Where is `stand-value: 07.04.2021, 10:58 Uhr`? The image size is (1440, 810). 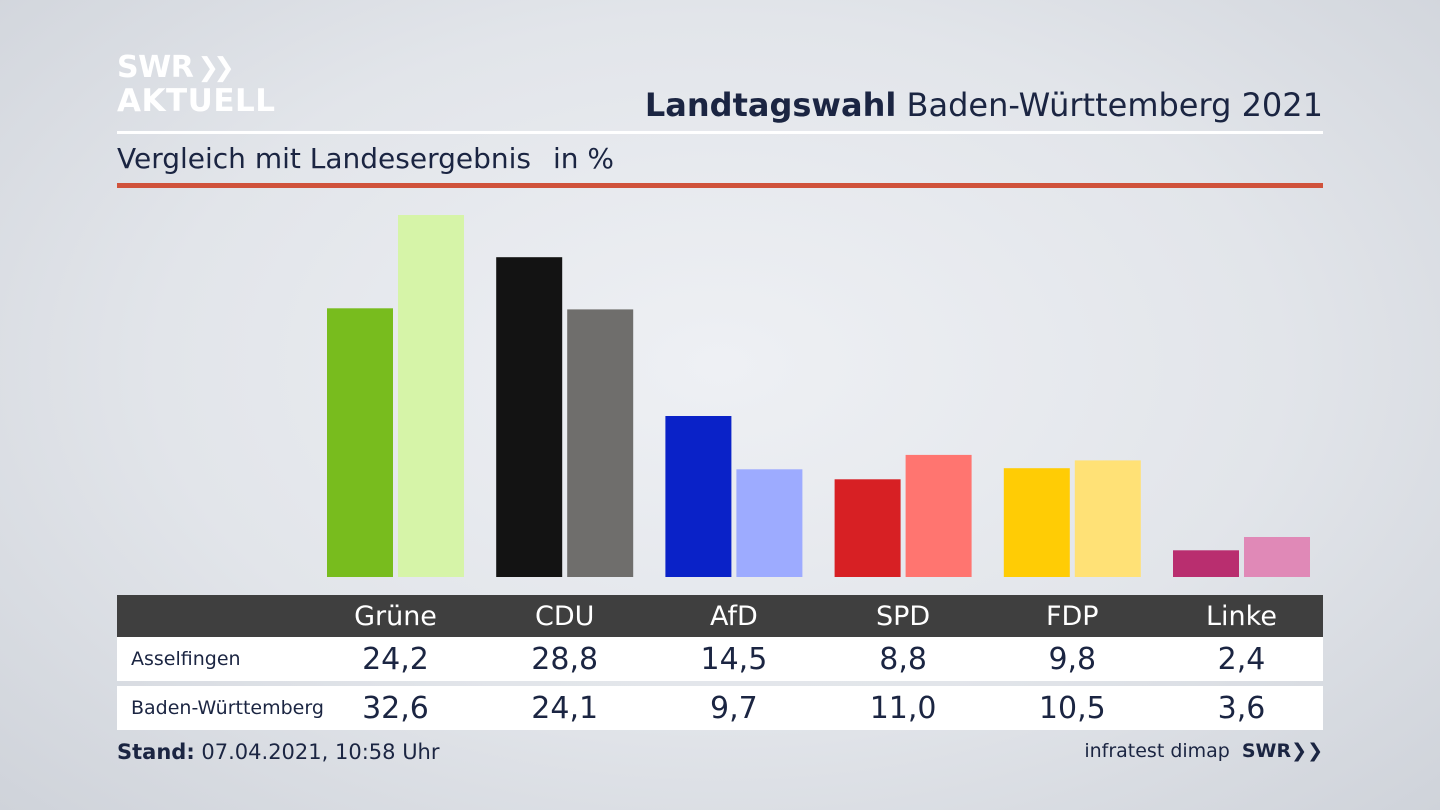
stand-value: 07.04.2021, 10:58 Uhr is located at coordinates (320, 752).